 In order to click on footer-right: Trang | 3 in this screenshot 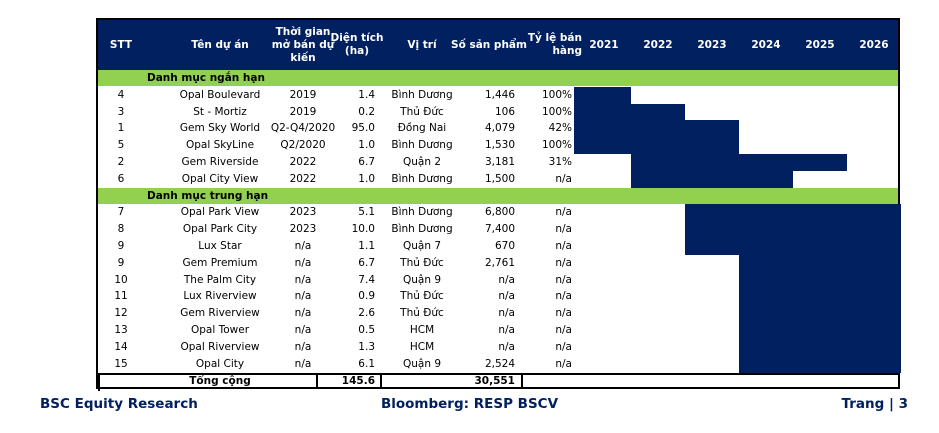, I will do `click(875, 404)`.